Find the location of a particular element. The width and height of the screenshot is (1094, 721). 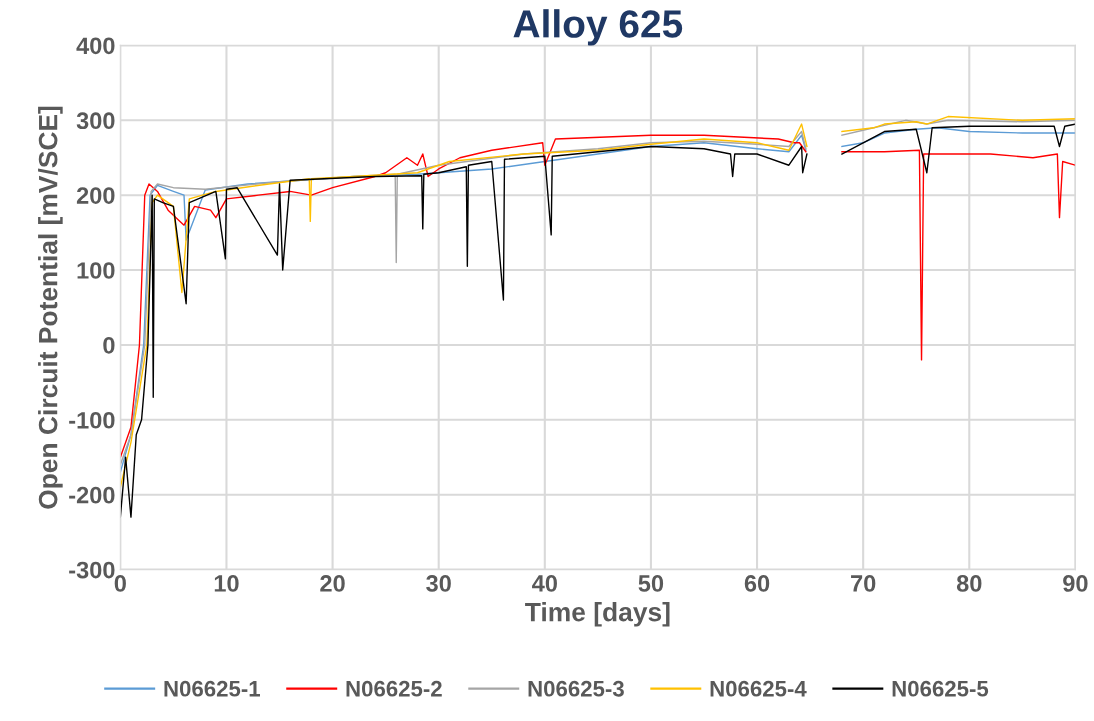

x-tick-label: 30 is located at coordinates (438, 583).